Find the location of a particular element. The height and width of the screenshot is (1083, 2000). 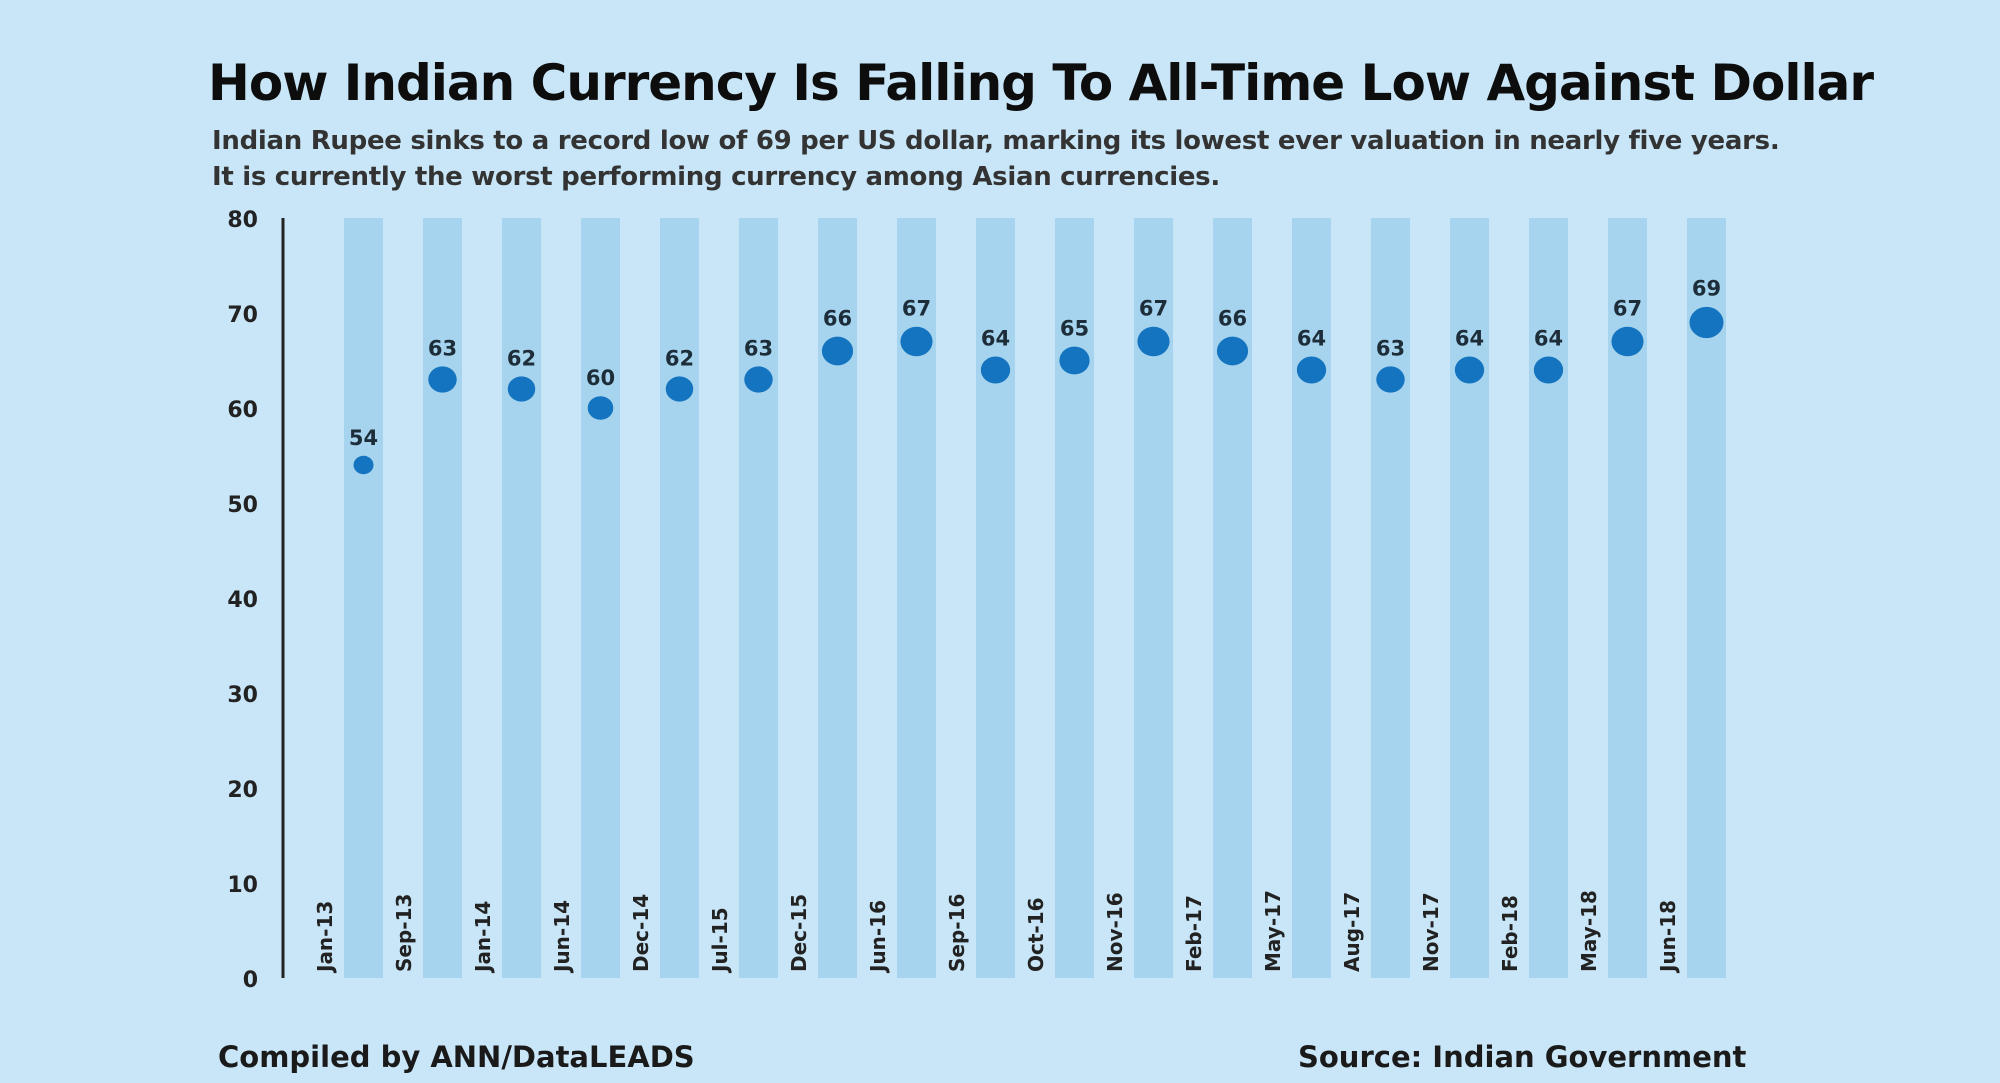

x-category-label: Jan-13 is located at coordinates (325, 937).